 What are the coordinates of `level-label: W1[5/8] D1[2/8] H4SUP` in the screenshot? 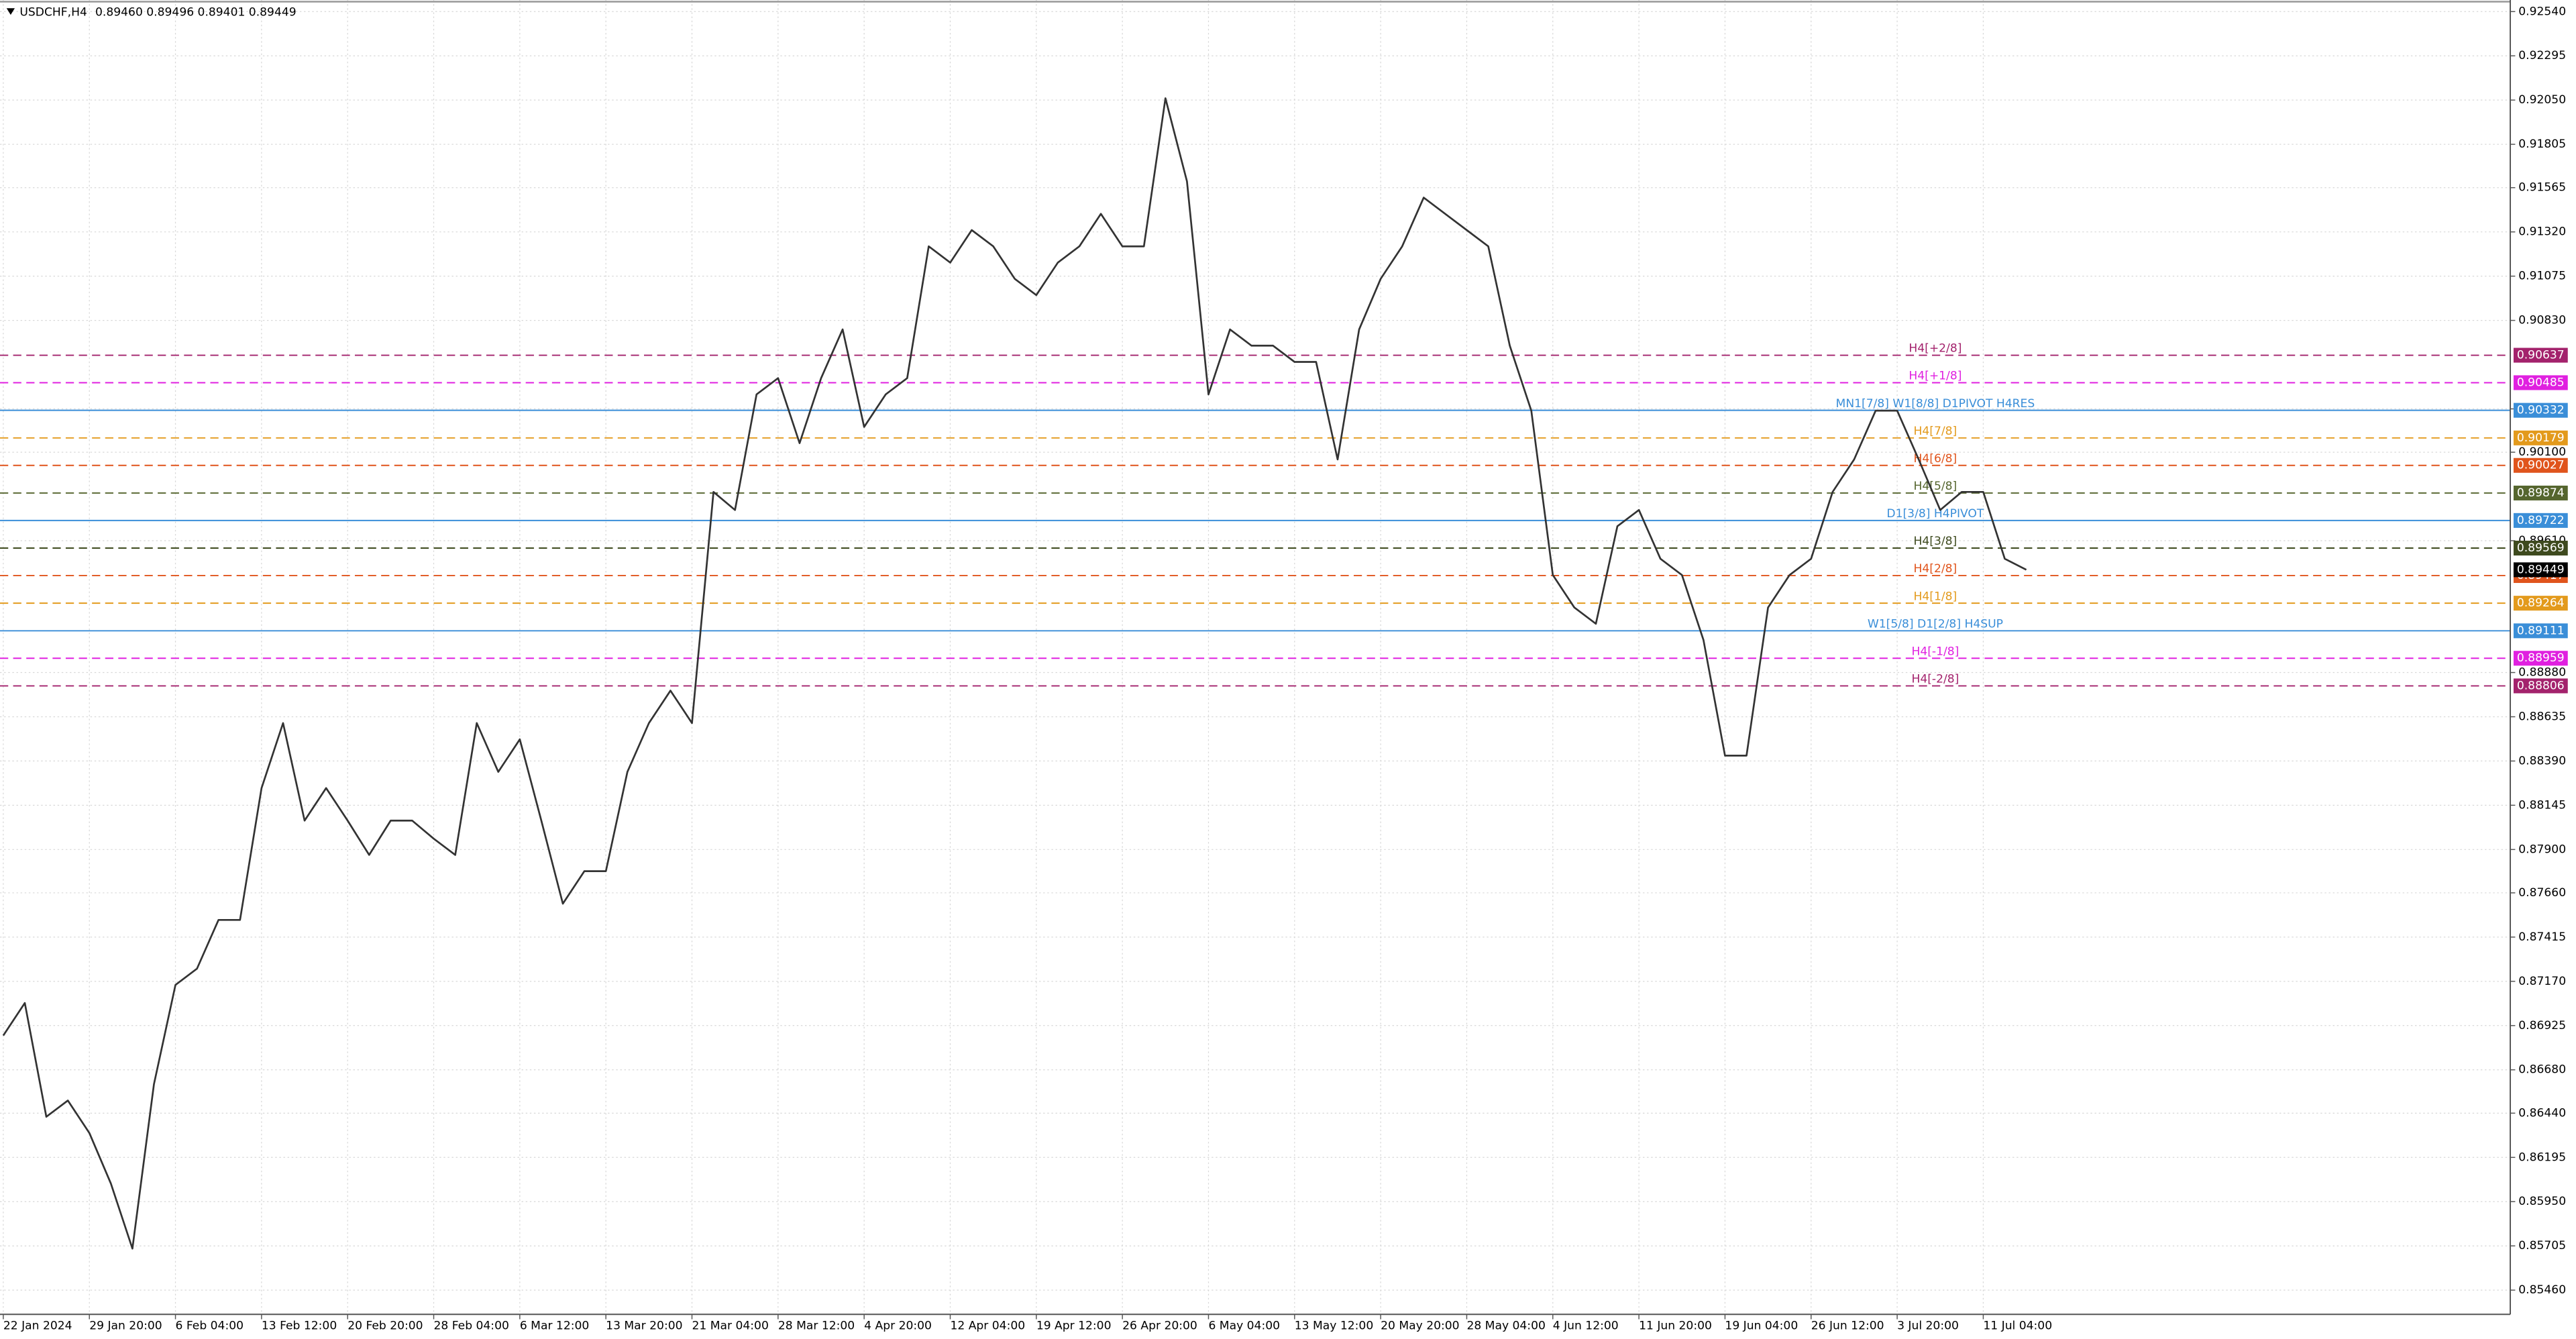 It's located at (1935, 624).